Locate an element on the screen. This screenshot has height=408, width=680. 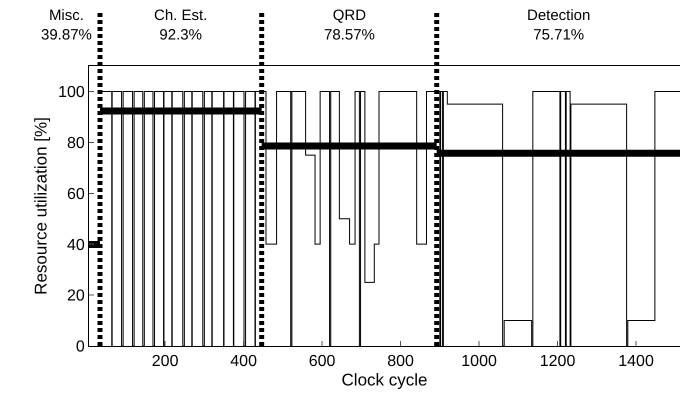
y-tick-label: 40 is located at coordinates (76, 245).